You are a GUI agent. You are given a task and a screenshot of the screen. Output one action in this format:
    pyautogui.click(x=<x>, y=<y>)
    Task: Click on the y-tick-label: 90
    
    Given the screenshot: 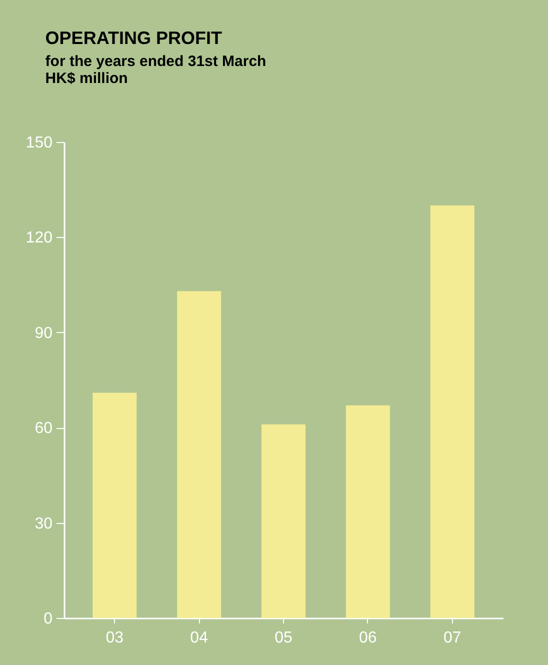 What is the action you would take?
    pyautogui.click(x=43, y=333)
    